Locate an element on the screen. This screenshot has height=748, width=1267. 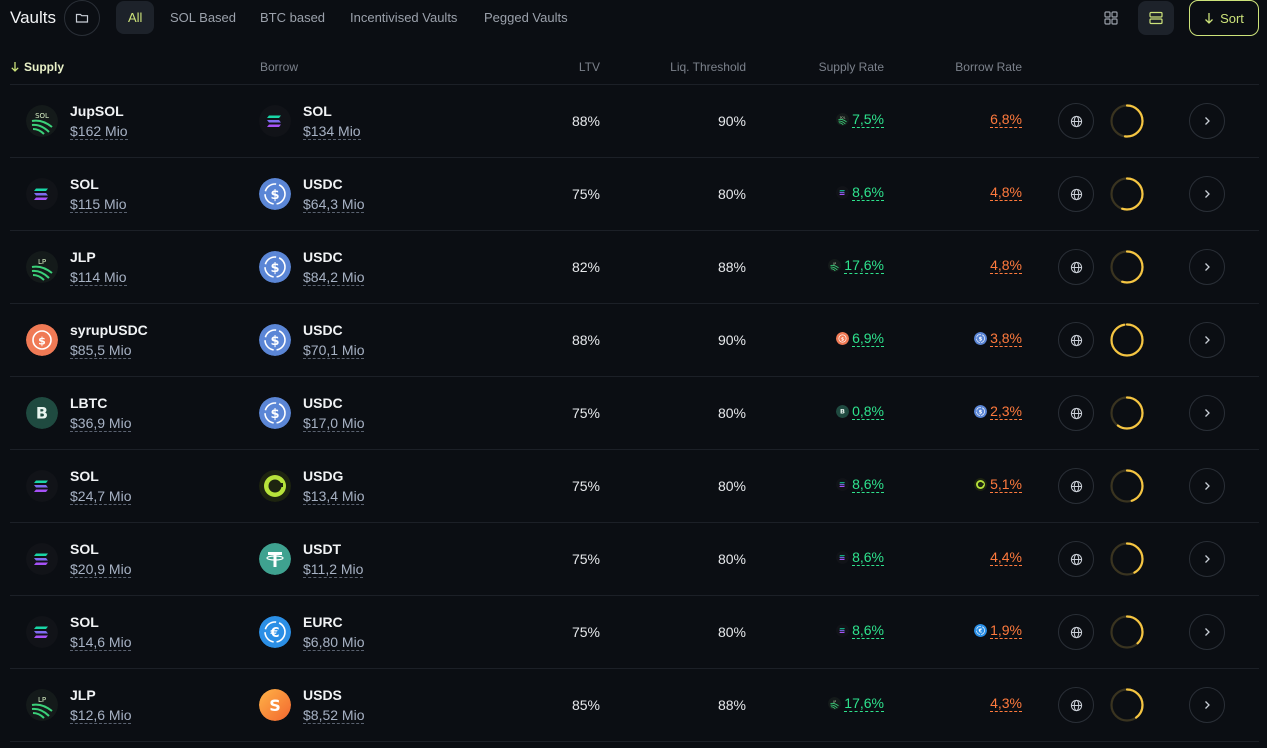
supply-rate-value: 17,6% is located at coordinates (864, 265).